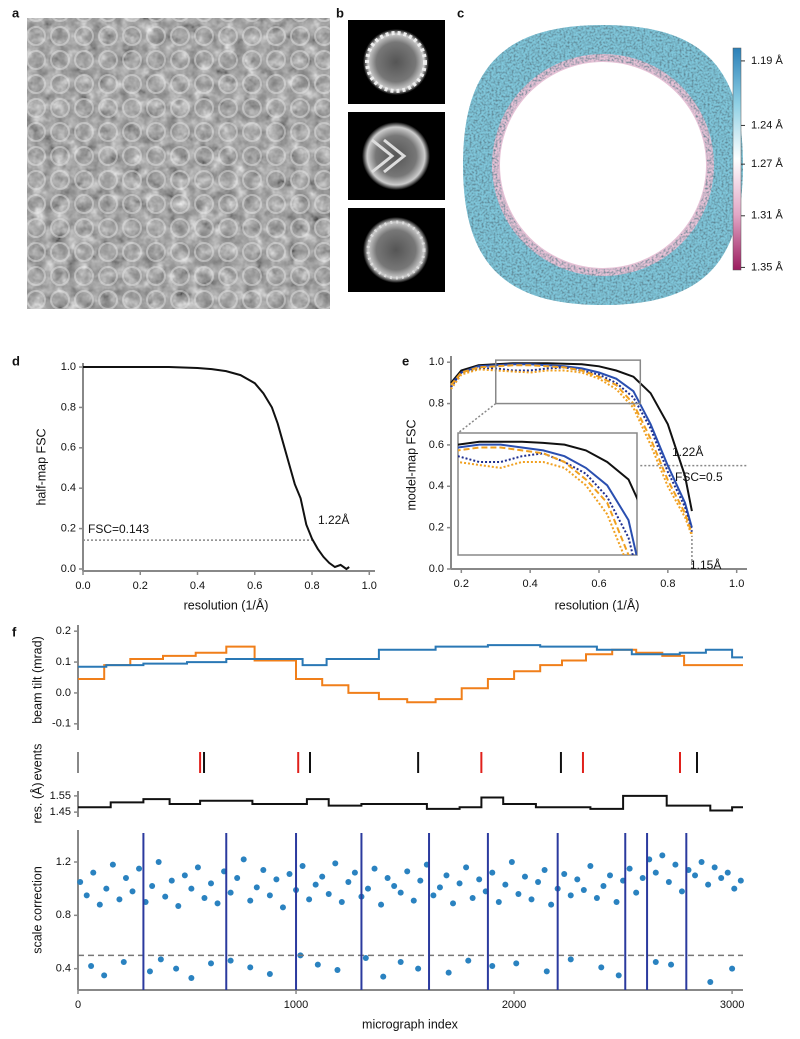 The width and height of the screenshot is (800, 1039). I want to click on y-axis-label: beam tilt (mrad), so click(37, 680).